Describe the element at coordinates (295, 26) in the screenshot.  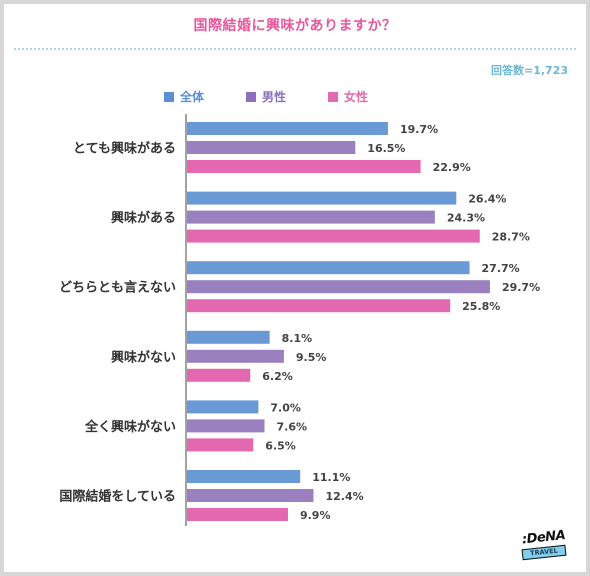
I see `chart-title: 国際結婚に興味がありますか？` at that location.